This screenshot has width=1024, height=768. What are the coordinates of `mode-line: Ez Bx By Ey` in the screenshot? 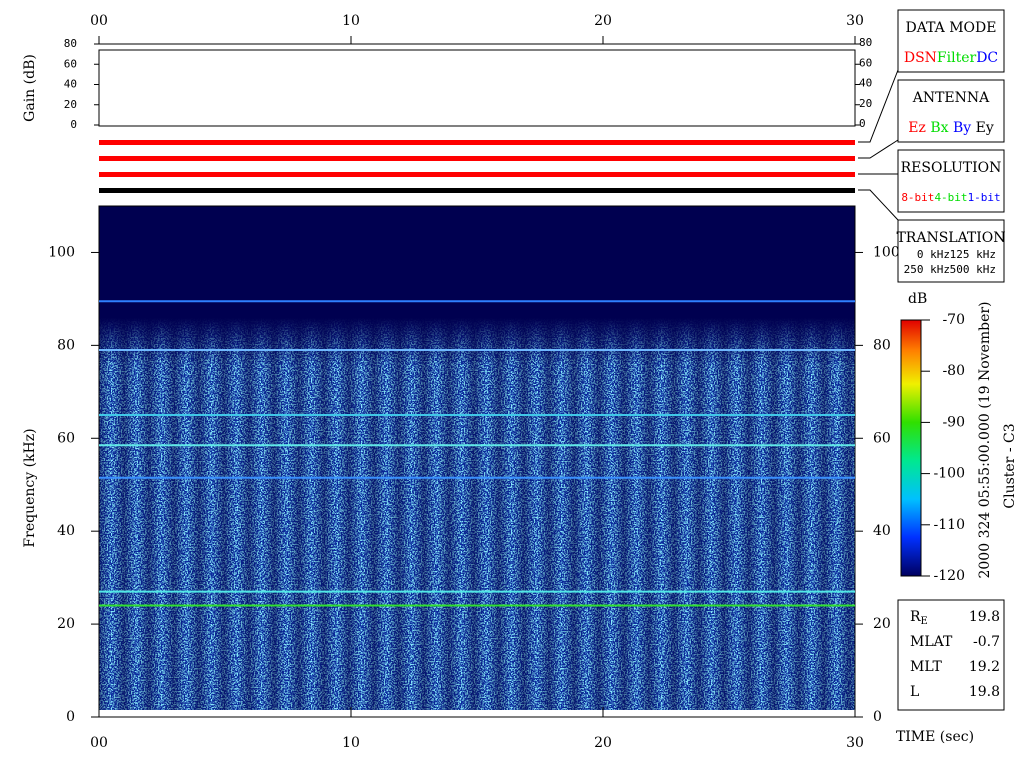 It's located at (951, 128).